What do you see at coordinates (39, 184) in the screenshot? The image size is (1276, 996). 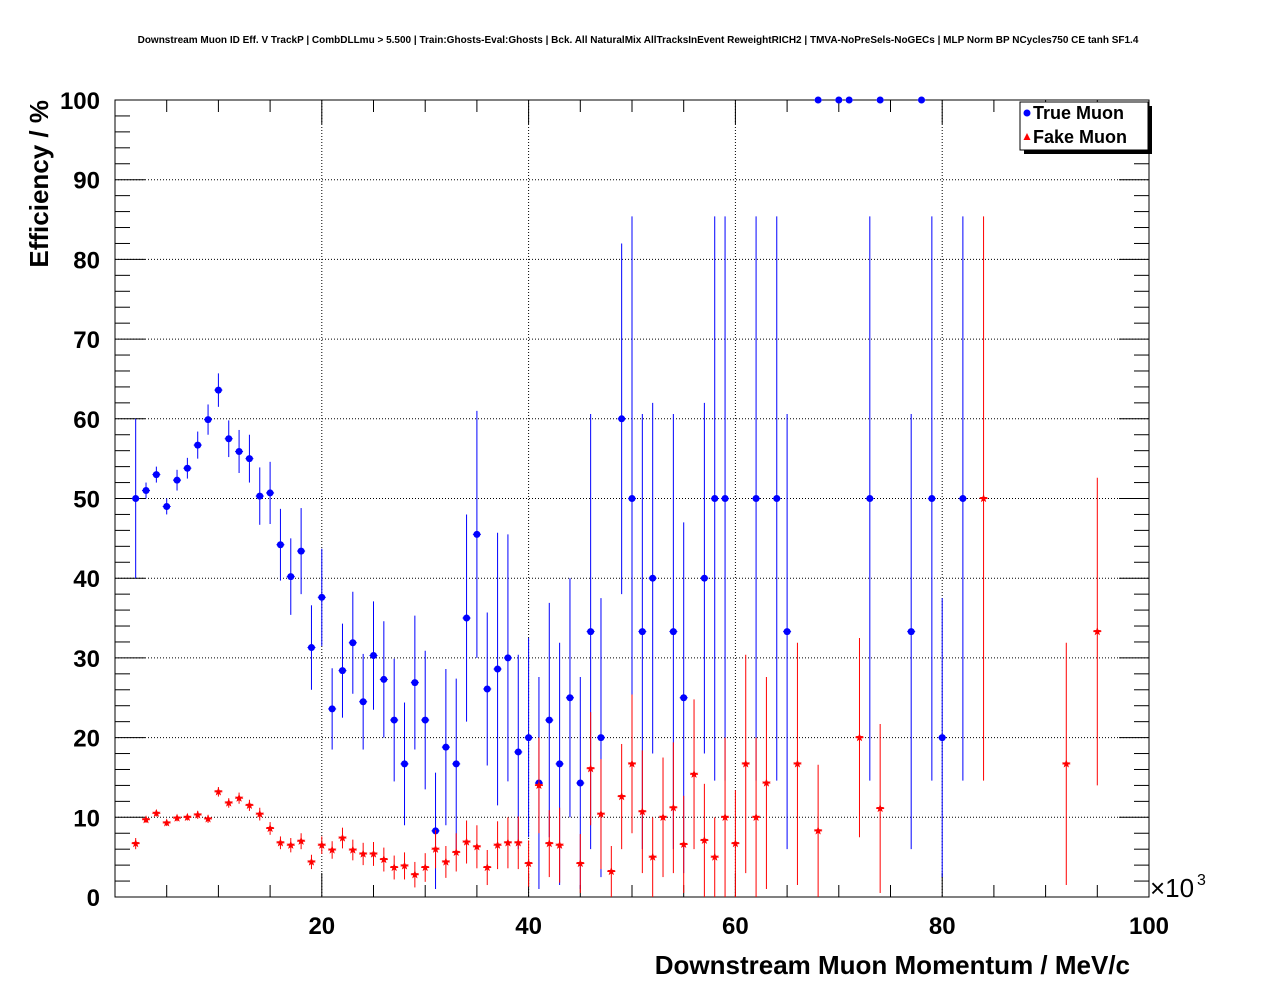 I see `y-axis-title: Efficiency / %` at bounding box center [39, 184].